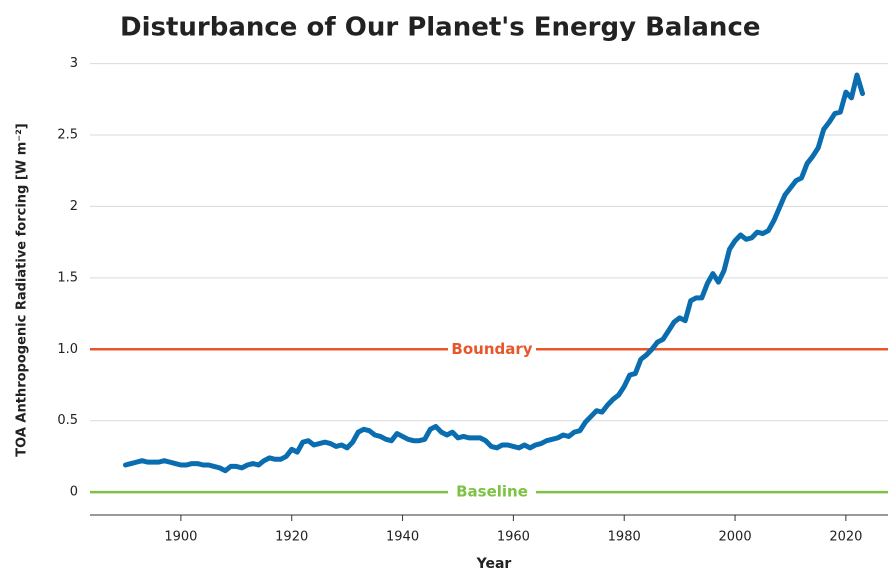 The height and width of the screenshot is (573, 888). What do you see at coordinates (67, 135) in the screenshot?
I see `y-tick-label: 2.5` at bounding box center [67, 135].